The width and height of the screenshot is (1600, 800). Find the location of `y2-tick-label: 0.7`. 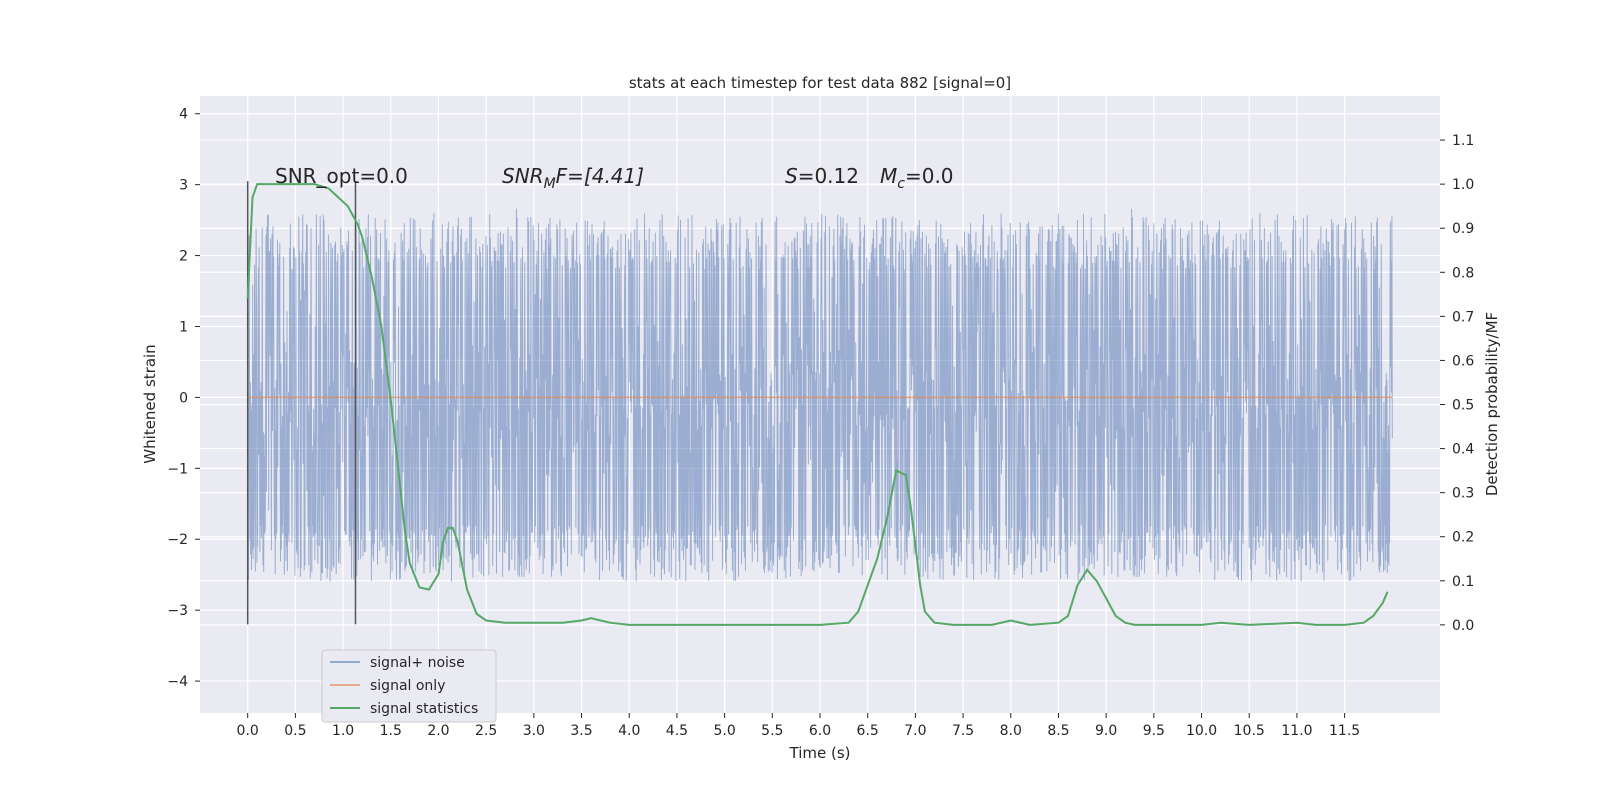

y2-tick-label: 0.7 is located at coordinates (1463, 317).